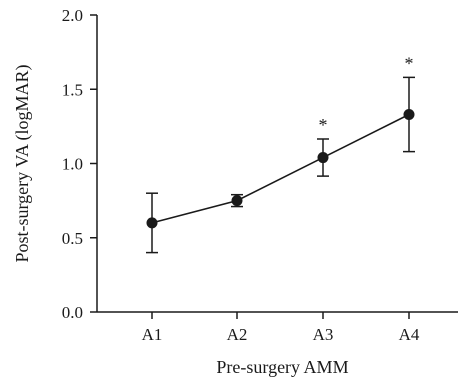  I want to click on y-tick-label: 1.0, so click(72, 164).